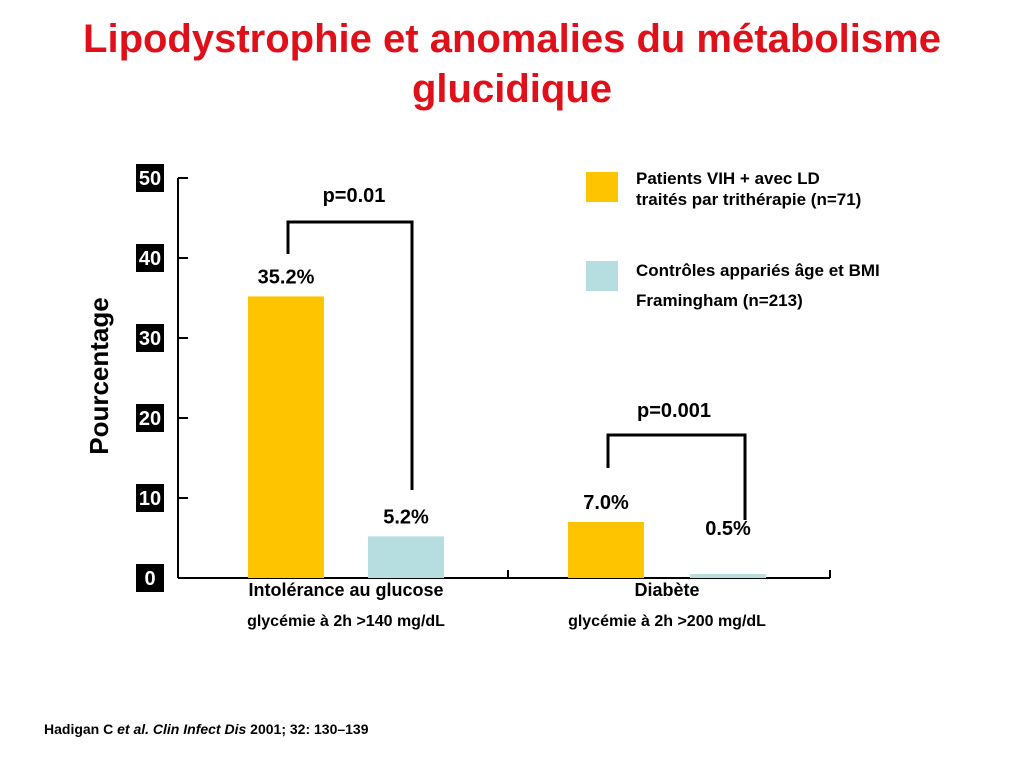 This screenshot has width=1024, height=768. What do you see at coordinates (758, 270) in the screenshot?
I see `legend-label-2: Contrôles appariés âge et BMI` at bounding box center [758, 270].